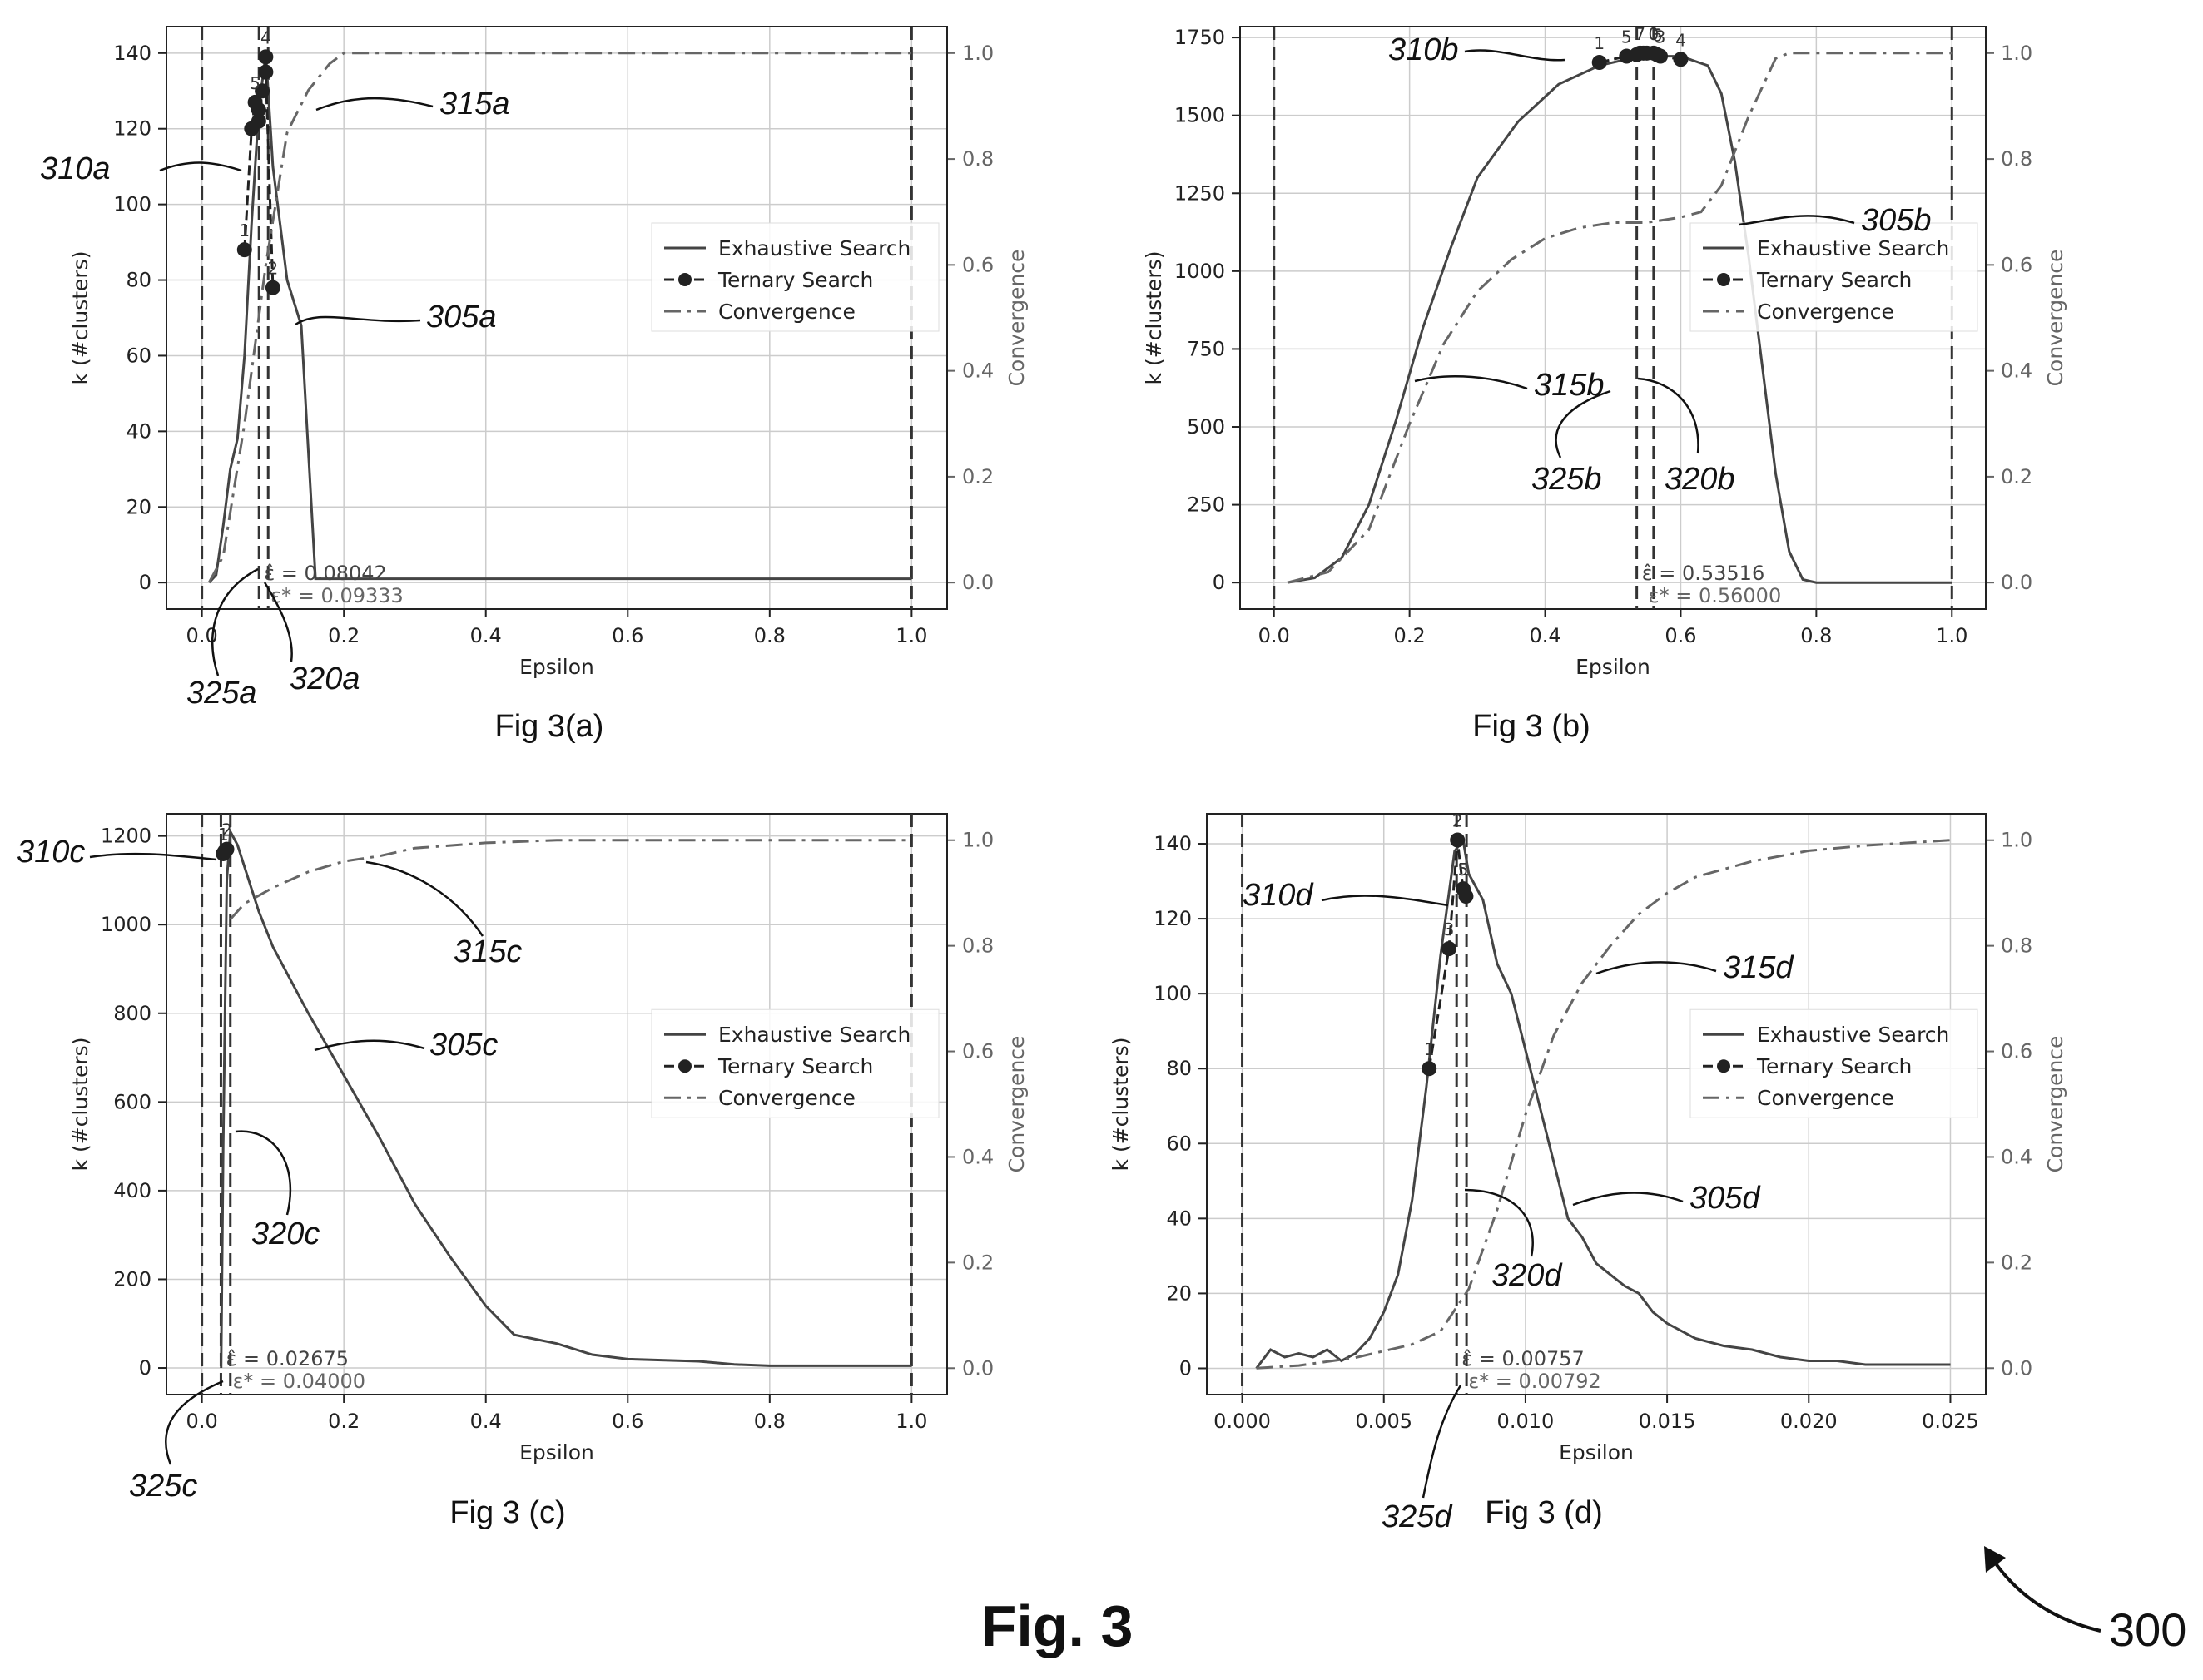 The image size is (2203, 1680). Describe the element at coordinates (1527, 1275) in the screenshot. I see `callout-label: 320d` at that location.